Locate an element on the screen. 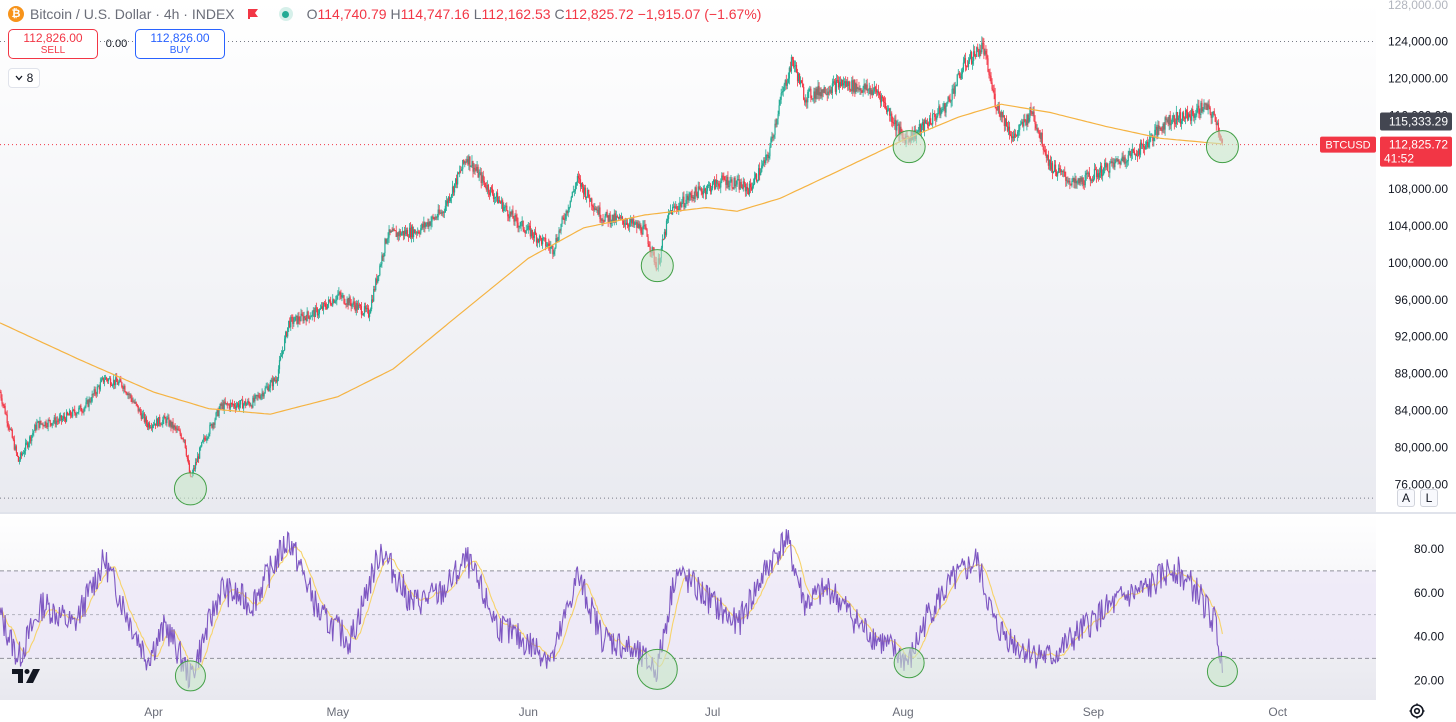 The height and width of the screenshot is (722, 1456). market-status-icon is located at coordinates (285, 14).